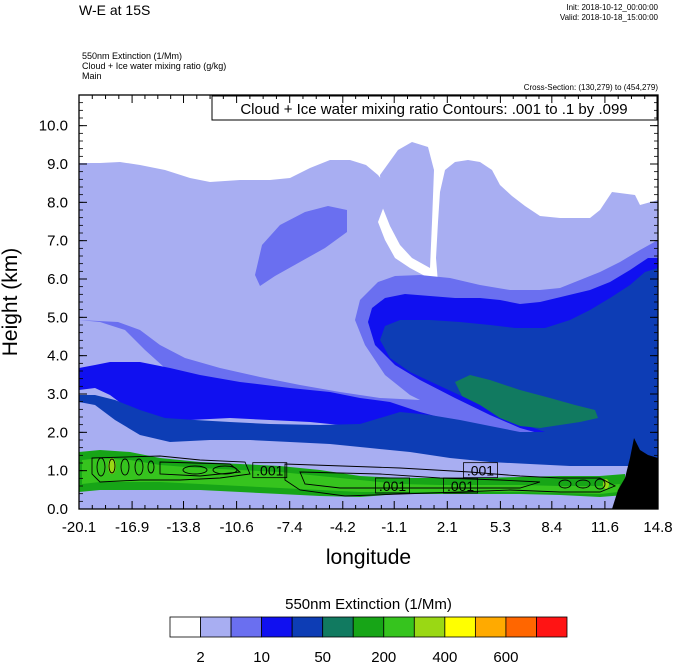 This screenshot has width=674, height=667. What do you see at coordinates (635, 473) in the screenshot?
I see `terrain` at bounding box center [635, 473].